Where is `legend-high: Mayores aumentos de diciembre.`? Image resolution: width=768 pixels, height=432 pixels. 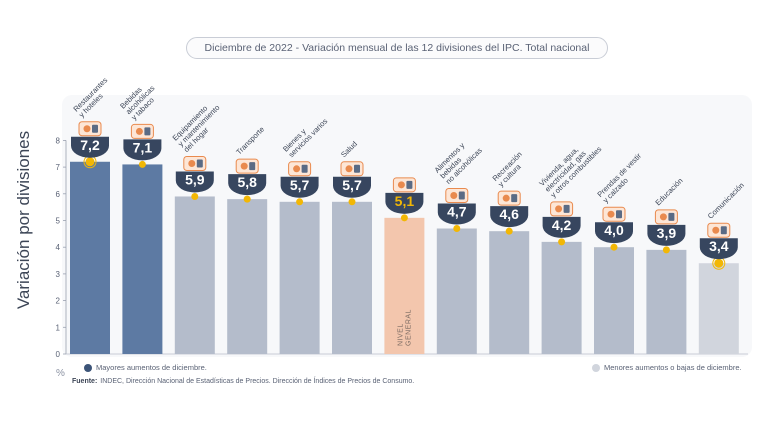
legend-high: Mayores aumentos de diciembre. is located at coordinates (145, 367).